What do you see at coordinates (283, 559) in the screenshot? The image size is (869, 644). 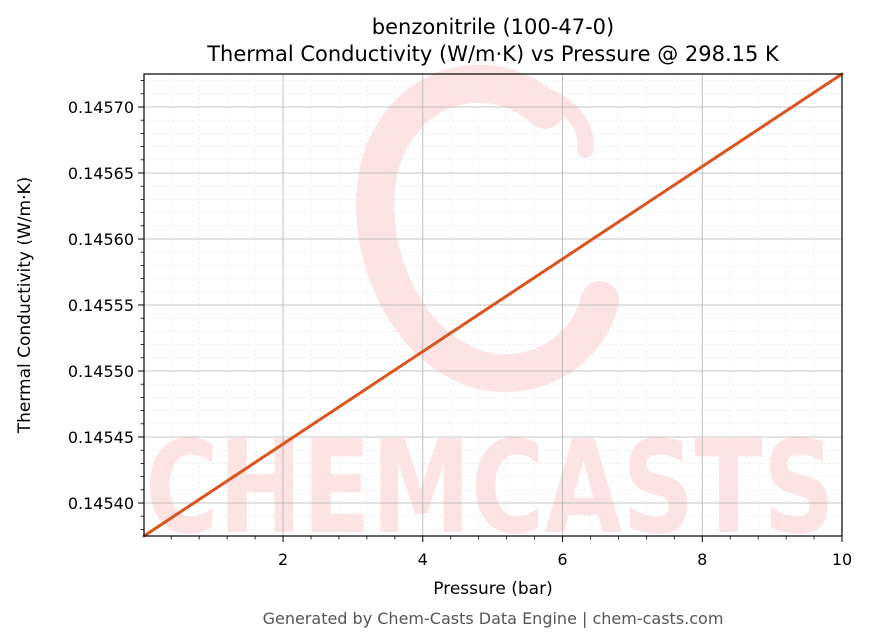 I see `x-tick-label: 2` at bounding box center [283, 559].